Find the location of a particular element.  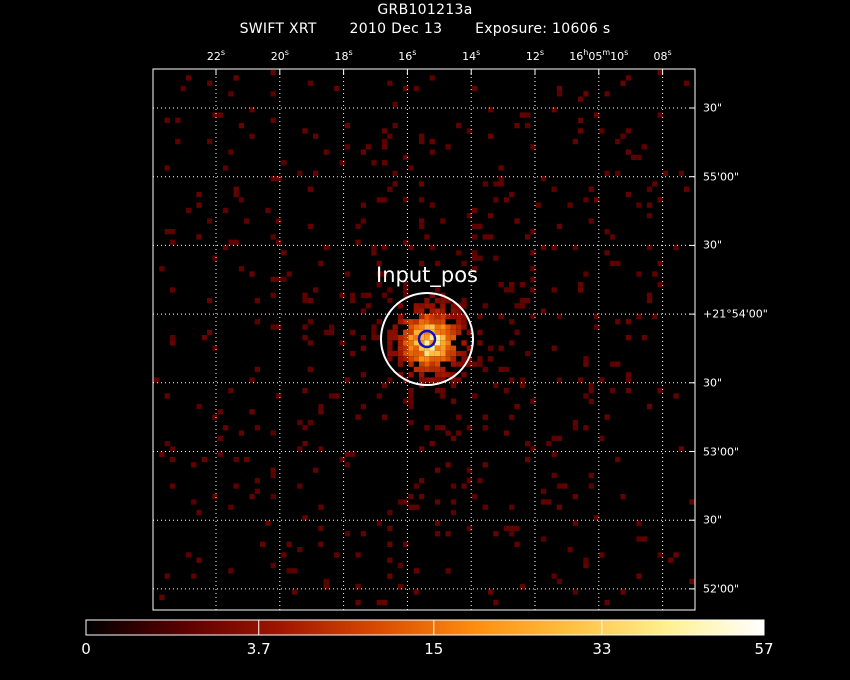

source-region-circle is located at coordinates (427, 339).